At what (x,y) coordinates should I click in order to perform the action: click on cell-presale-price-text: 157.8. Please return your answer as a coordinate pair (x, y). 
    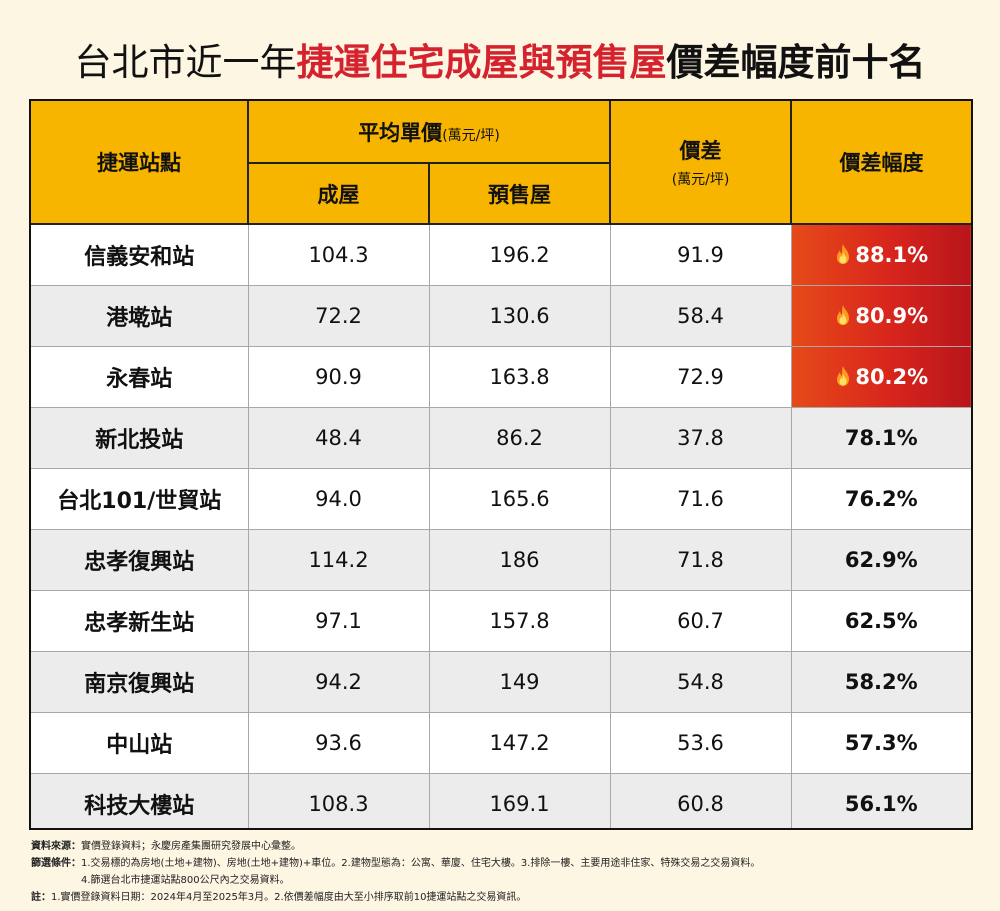
    Looking at the image, I should click on (519, 621).